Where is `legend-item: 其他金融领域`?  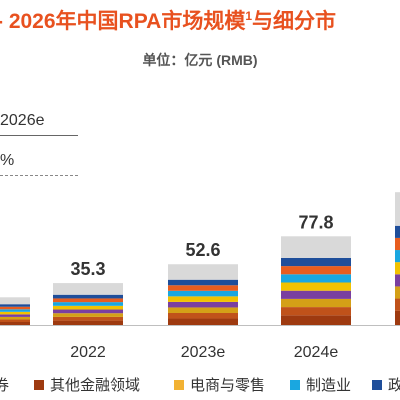 legend-item: 其他金融领域 is located at coordinates (87, 384).